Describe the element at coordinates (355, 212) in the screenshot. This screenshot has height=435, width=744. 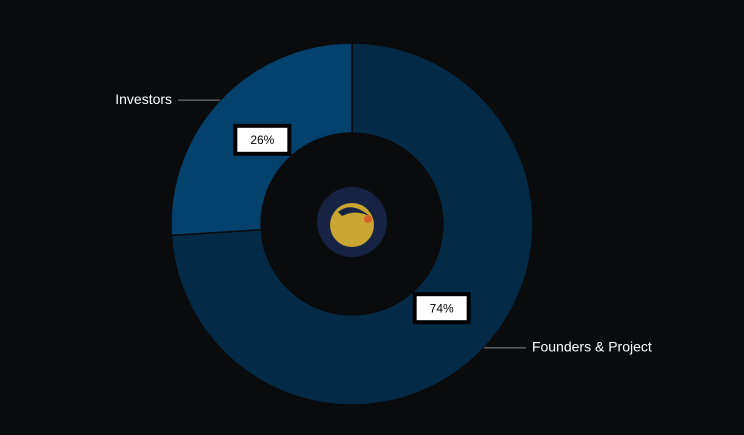
I see `logo-crescent` at that location.